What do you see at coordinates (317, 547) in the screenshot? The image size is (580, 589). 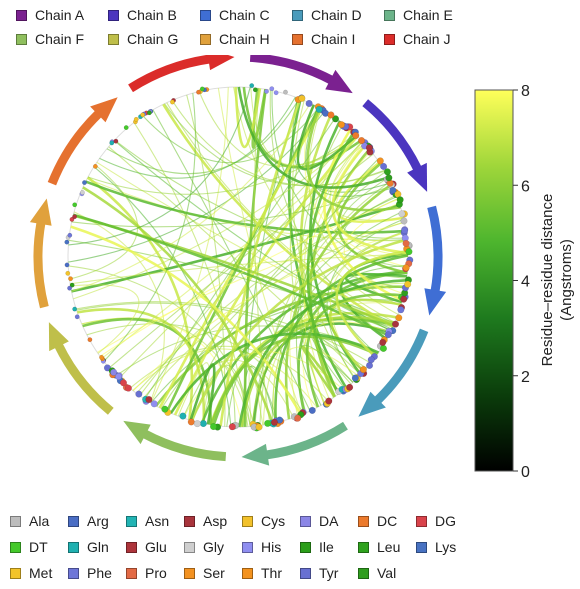 I see `legend-ile: Ile` at bounding box center [317, 547].